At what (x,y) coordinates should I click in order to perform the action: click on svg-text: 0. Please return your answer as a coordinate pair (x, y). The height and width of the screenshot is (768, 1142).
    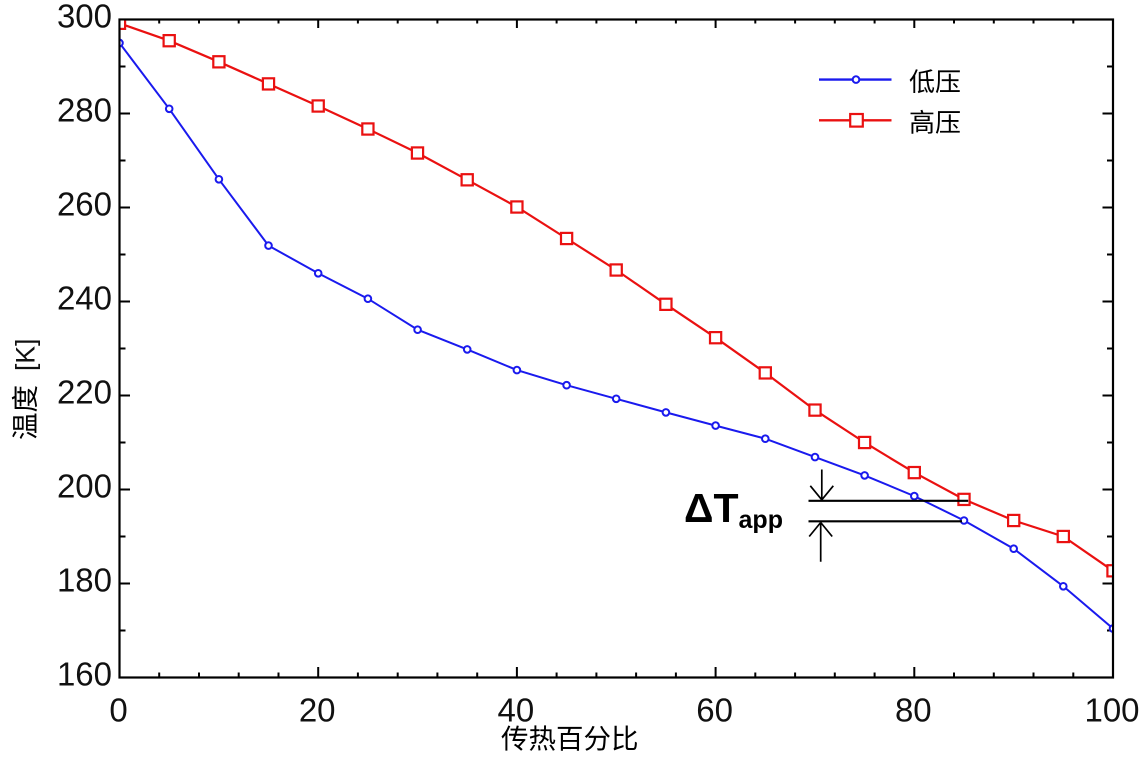
    Looking at the image, I should click on (118, 710).